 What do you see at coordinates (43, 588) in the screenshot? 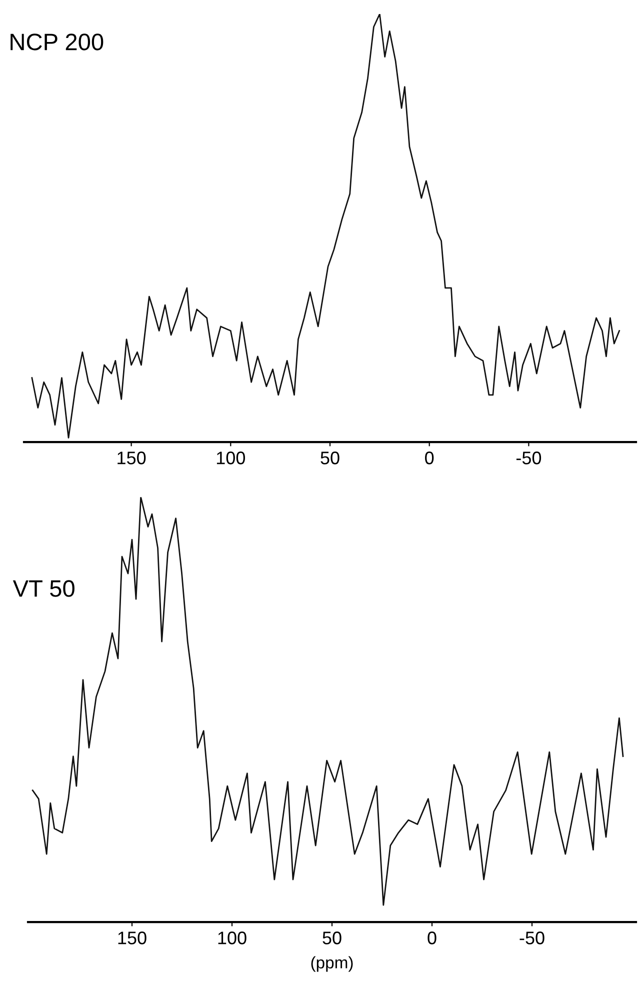
I see `text: VT 50` at bounding box center [43, 588].